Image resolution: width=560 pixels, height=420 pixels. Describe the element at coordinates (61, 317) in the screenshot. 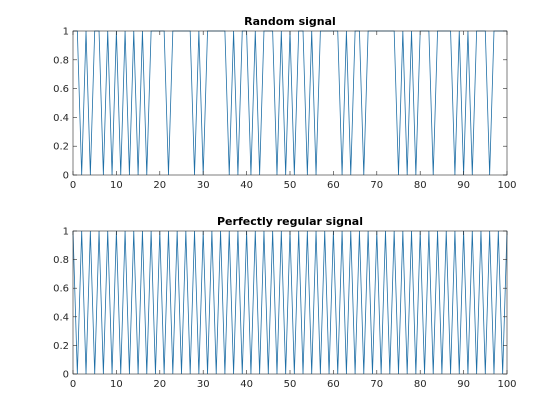

I see `regular-signal-y-tick-label: 0.4` at that location.